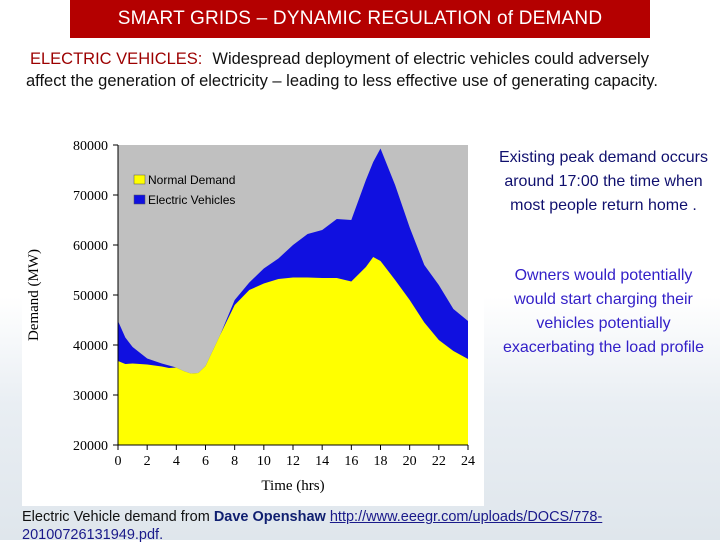 This screenshot has width=720, height=544. What do you see at coordinates (90, 196) in the screenshot?
I see `y-tick-label: 70000` at bounding box center [90, 196].